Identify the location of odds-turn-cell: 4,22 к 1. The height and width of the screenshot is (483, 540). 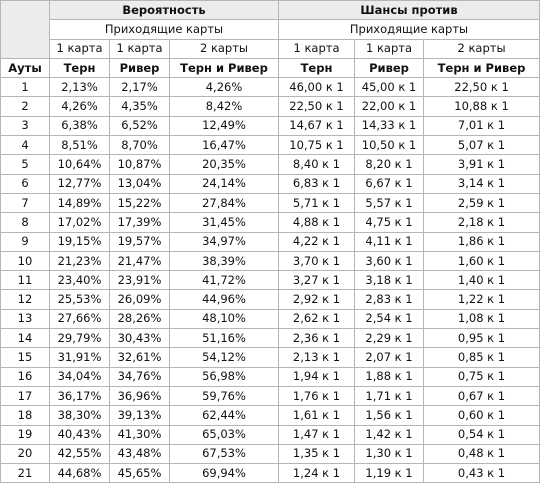
(316, 241).